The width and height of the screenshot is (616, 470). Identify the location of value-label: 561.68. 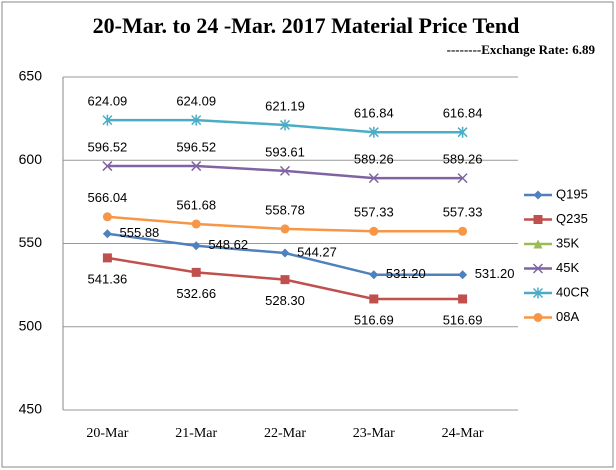
(196, 204).